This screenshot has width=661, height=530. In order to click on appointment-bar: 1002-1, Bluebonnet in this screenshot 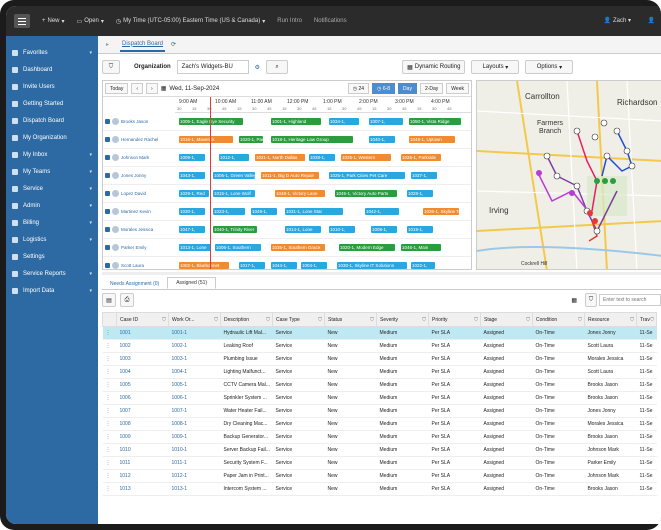, I will do `click(204, 265)`.